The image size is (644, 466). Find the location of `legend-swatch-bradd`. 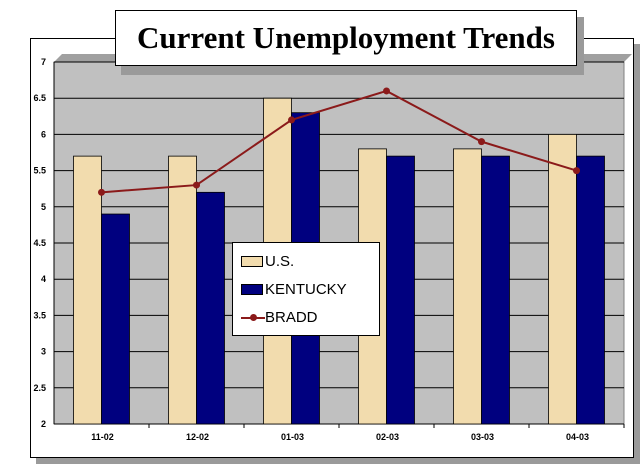

legend-swatch-bradd is located at coordinates (253, 317).